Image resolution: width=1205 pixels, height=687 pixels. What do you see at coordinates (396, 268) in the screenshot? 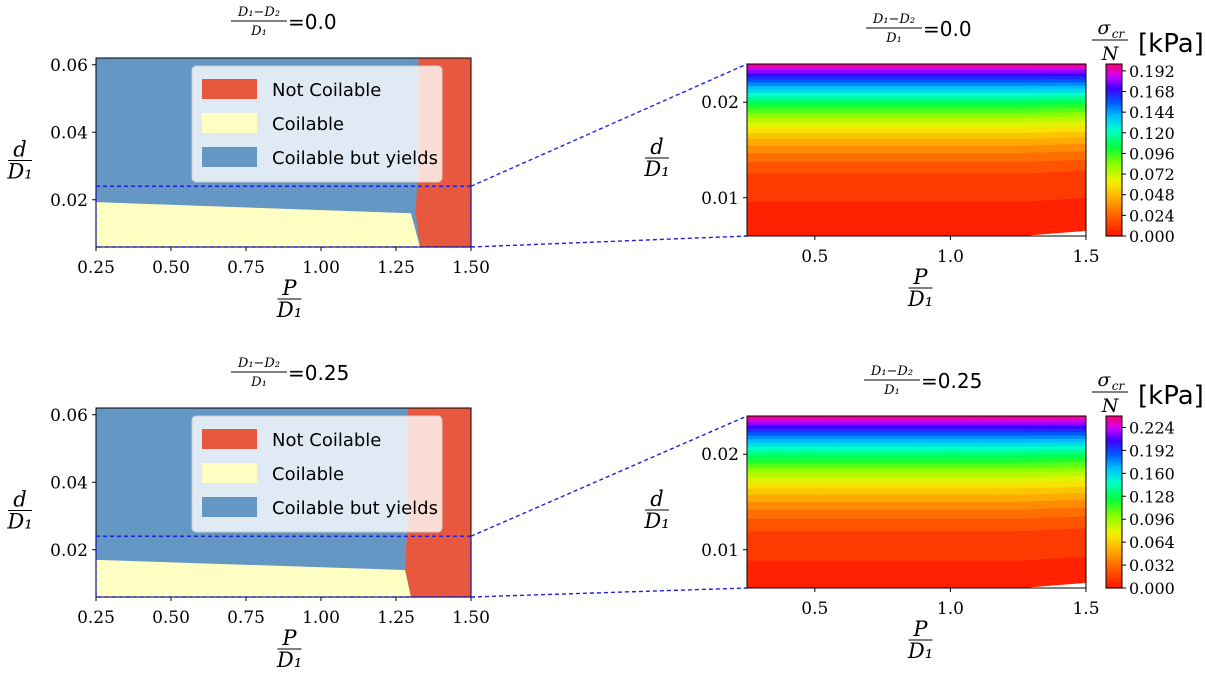
I see `x-tick-label: 1.25` at bounding box center [396, 268].